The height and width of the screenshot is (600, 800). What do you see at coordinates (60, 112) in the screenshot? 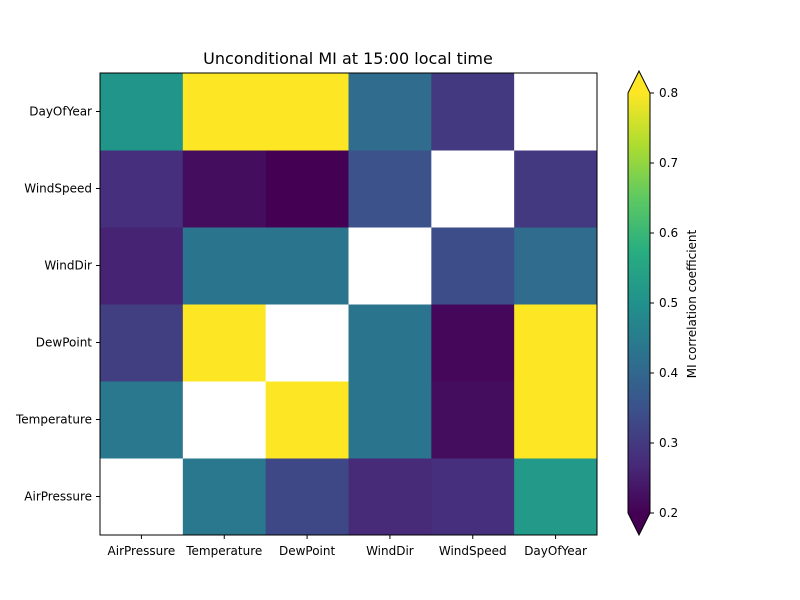
I see `y-tick-label: DayOfYear` at bounding box center [60, 112].